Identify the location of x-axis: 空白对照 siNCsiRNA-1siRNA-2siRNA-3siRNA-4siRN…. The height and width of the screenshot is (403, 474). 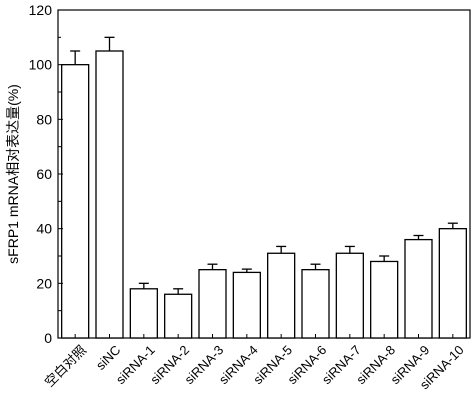
(254, 363).